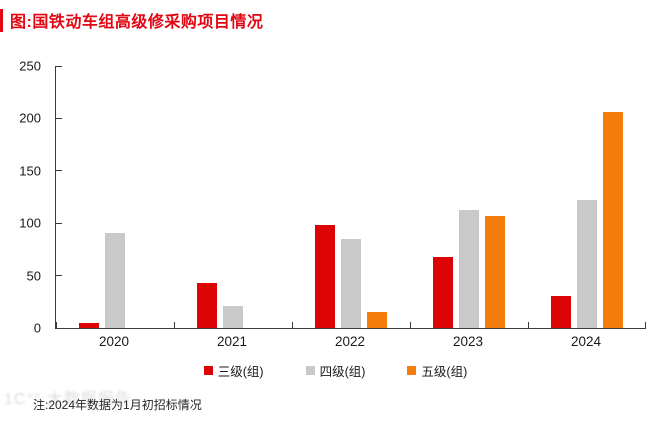  Describe the element at coordinates (30, 171) in the screenshot. I see `y-axis-label: 150` at that location.